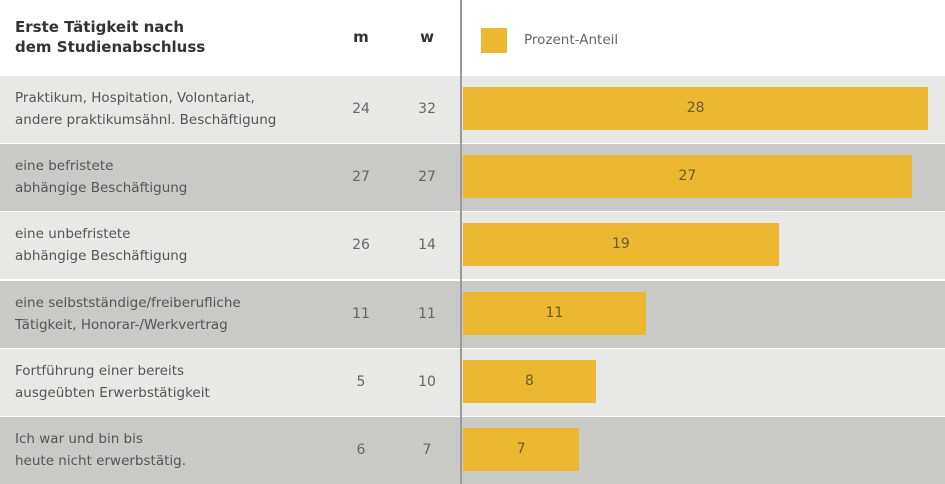  I want to click on bar-value-label: 19, so click(620, 244).